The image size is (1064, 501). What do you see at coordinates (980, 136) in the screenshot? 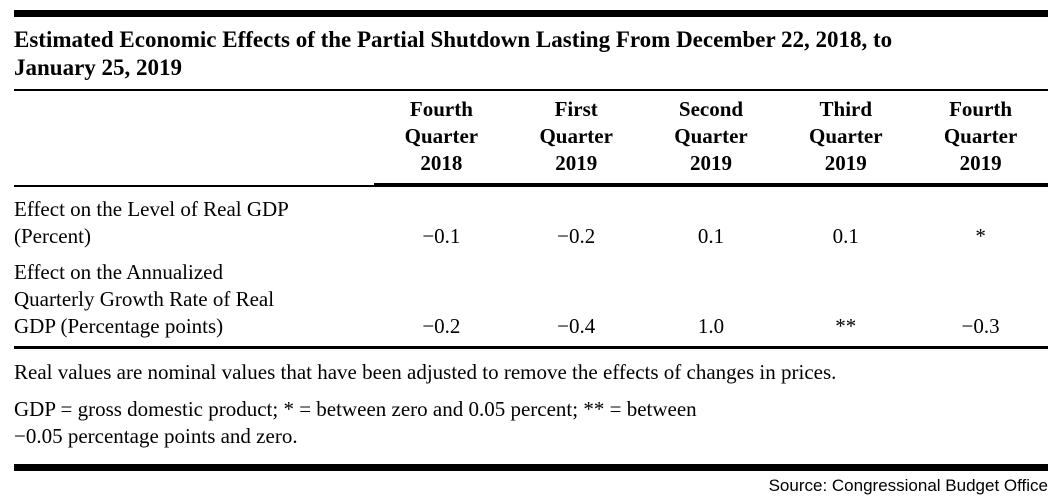
I see `column-header-q4-2019: Fourth Quarter 2019` at bounding box center [980, 136].